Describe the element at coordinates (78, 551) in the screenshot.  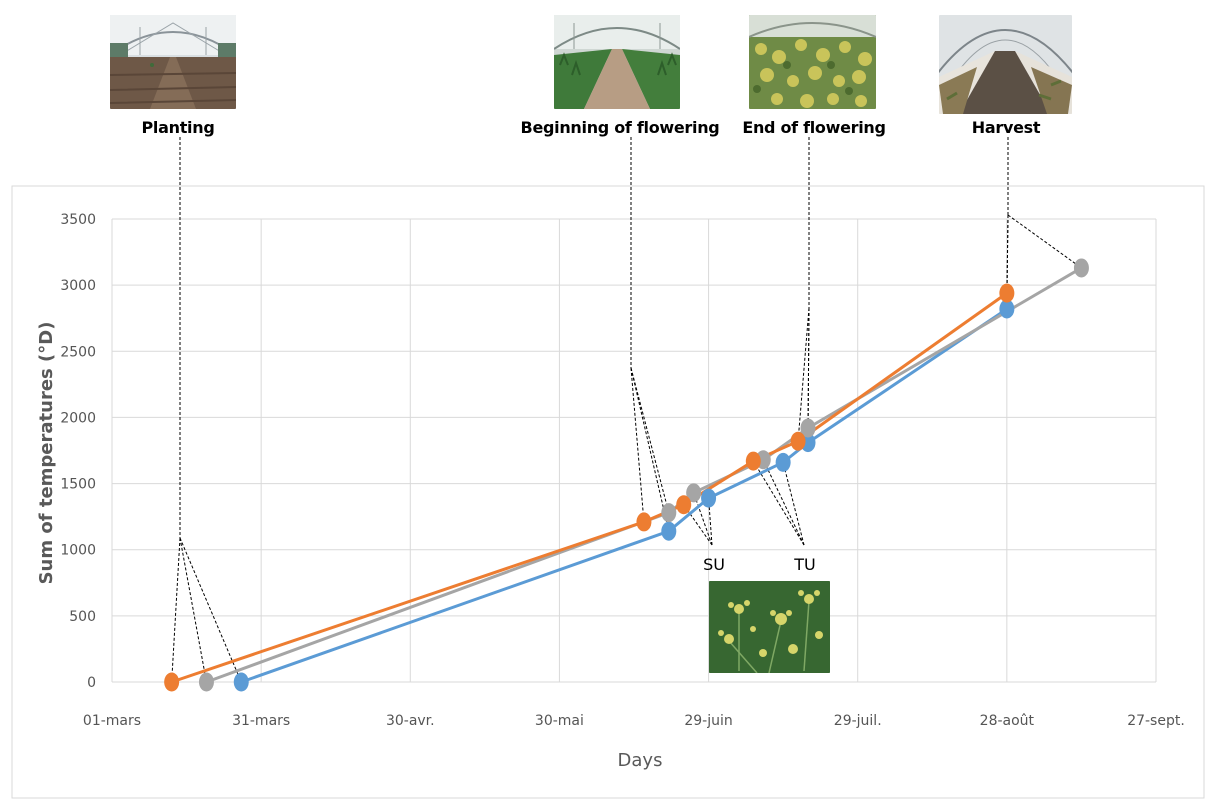
I see `y-tick-label: 1000` at that location.